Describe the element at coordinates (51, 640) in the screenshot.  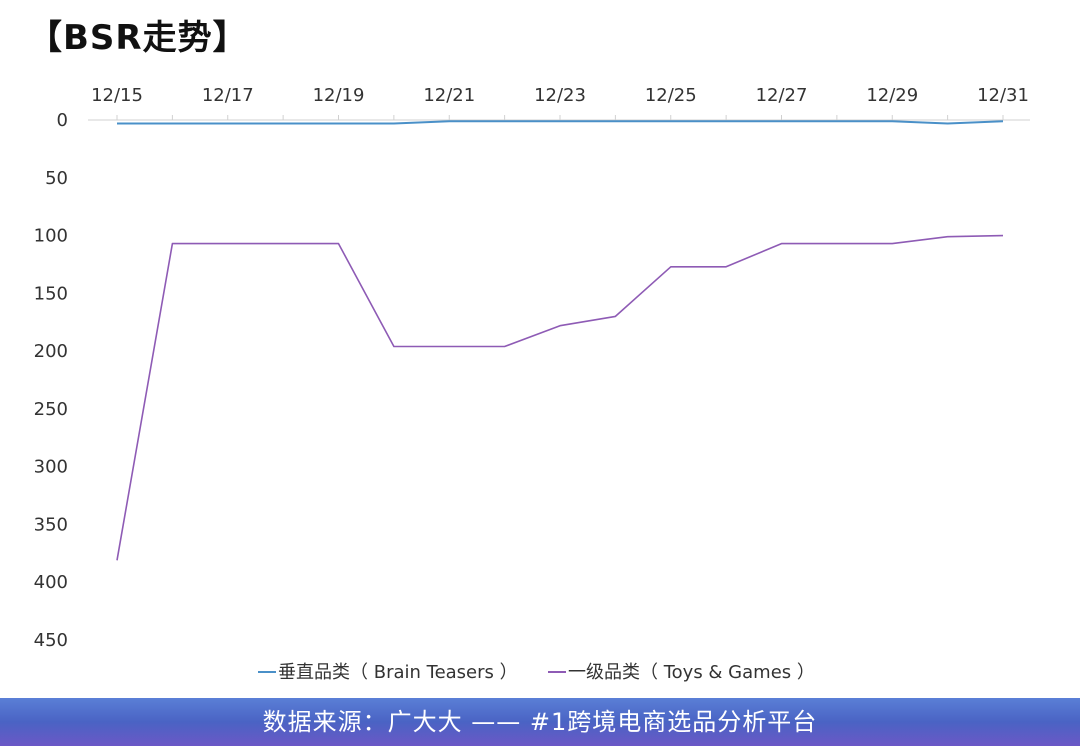
I see `y-tick-label: 450` at that location.